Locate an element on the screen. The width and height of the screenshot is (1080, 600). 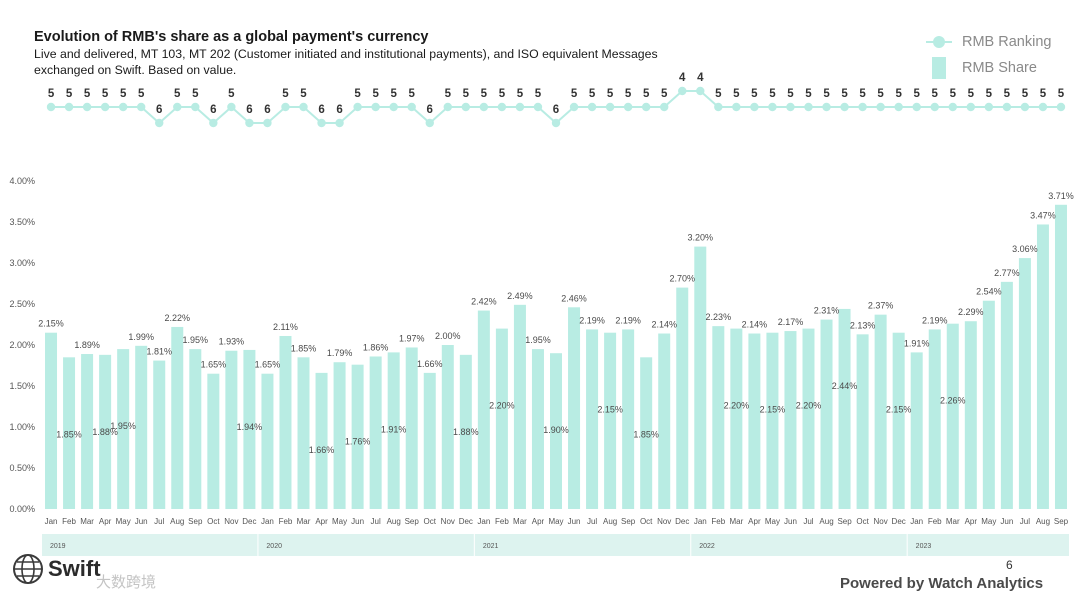
share-data-label: 2.26% is located at coordinates (953, 401).